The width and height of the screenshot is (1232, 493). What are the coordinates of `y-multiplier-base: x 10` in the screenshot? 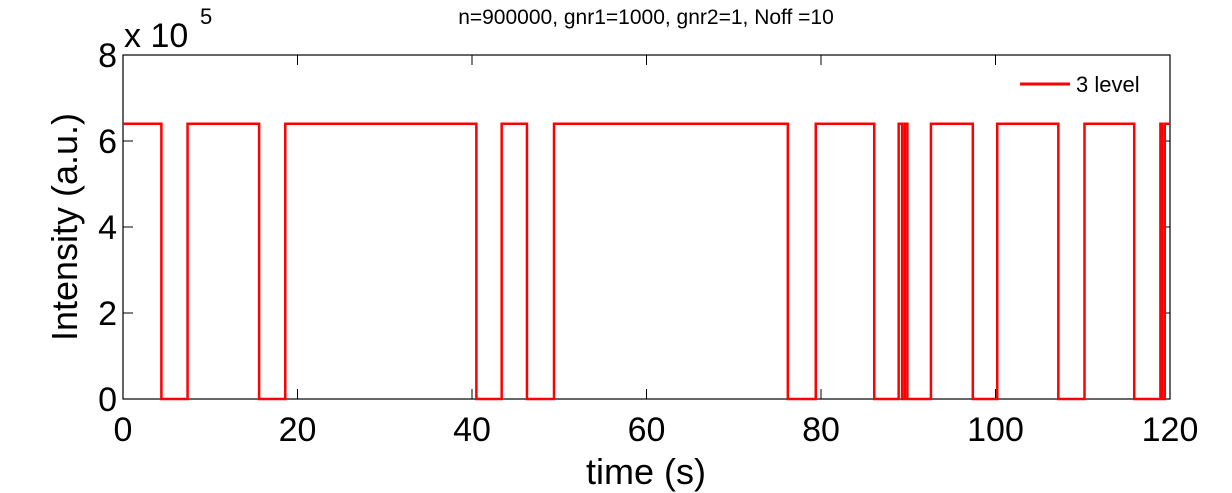 It's located at (156, 36).